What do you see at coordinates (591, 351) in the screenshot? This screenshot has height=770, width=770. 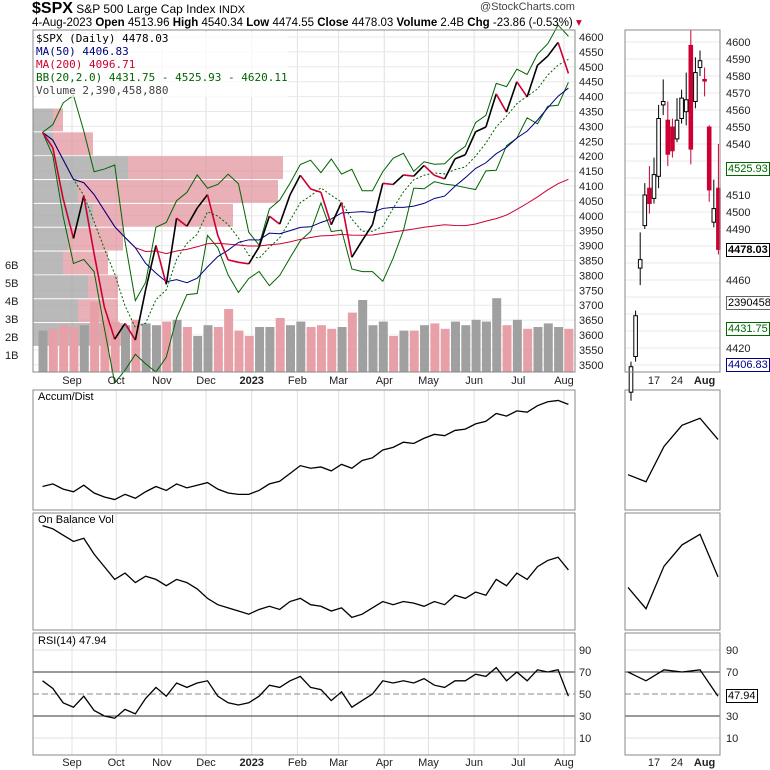 I see `y-tick-label: 3550` at bounding box center [591, 351].